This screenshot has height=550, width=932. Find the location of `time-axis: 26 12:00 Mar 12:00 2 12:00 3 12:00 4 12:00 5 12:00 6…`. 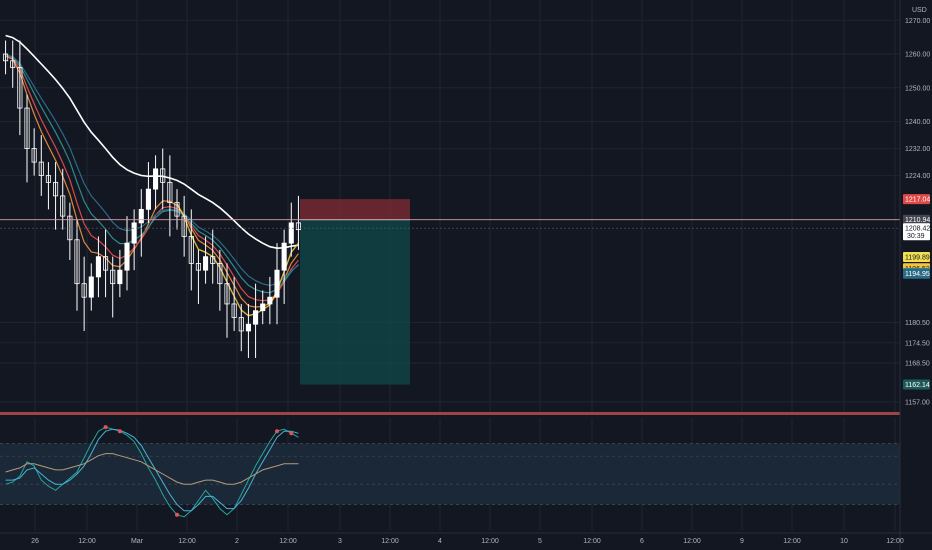

time-axis: 26 12:00 Mar 12:00 2 12:00 3 12:00 4 12:00 5 12:00 6… is located at coordinates (466, 538).